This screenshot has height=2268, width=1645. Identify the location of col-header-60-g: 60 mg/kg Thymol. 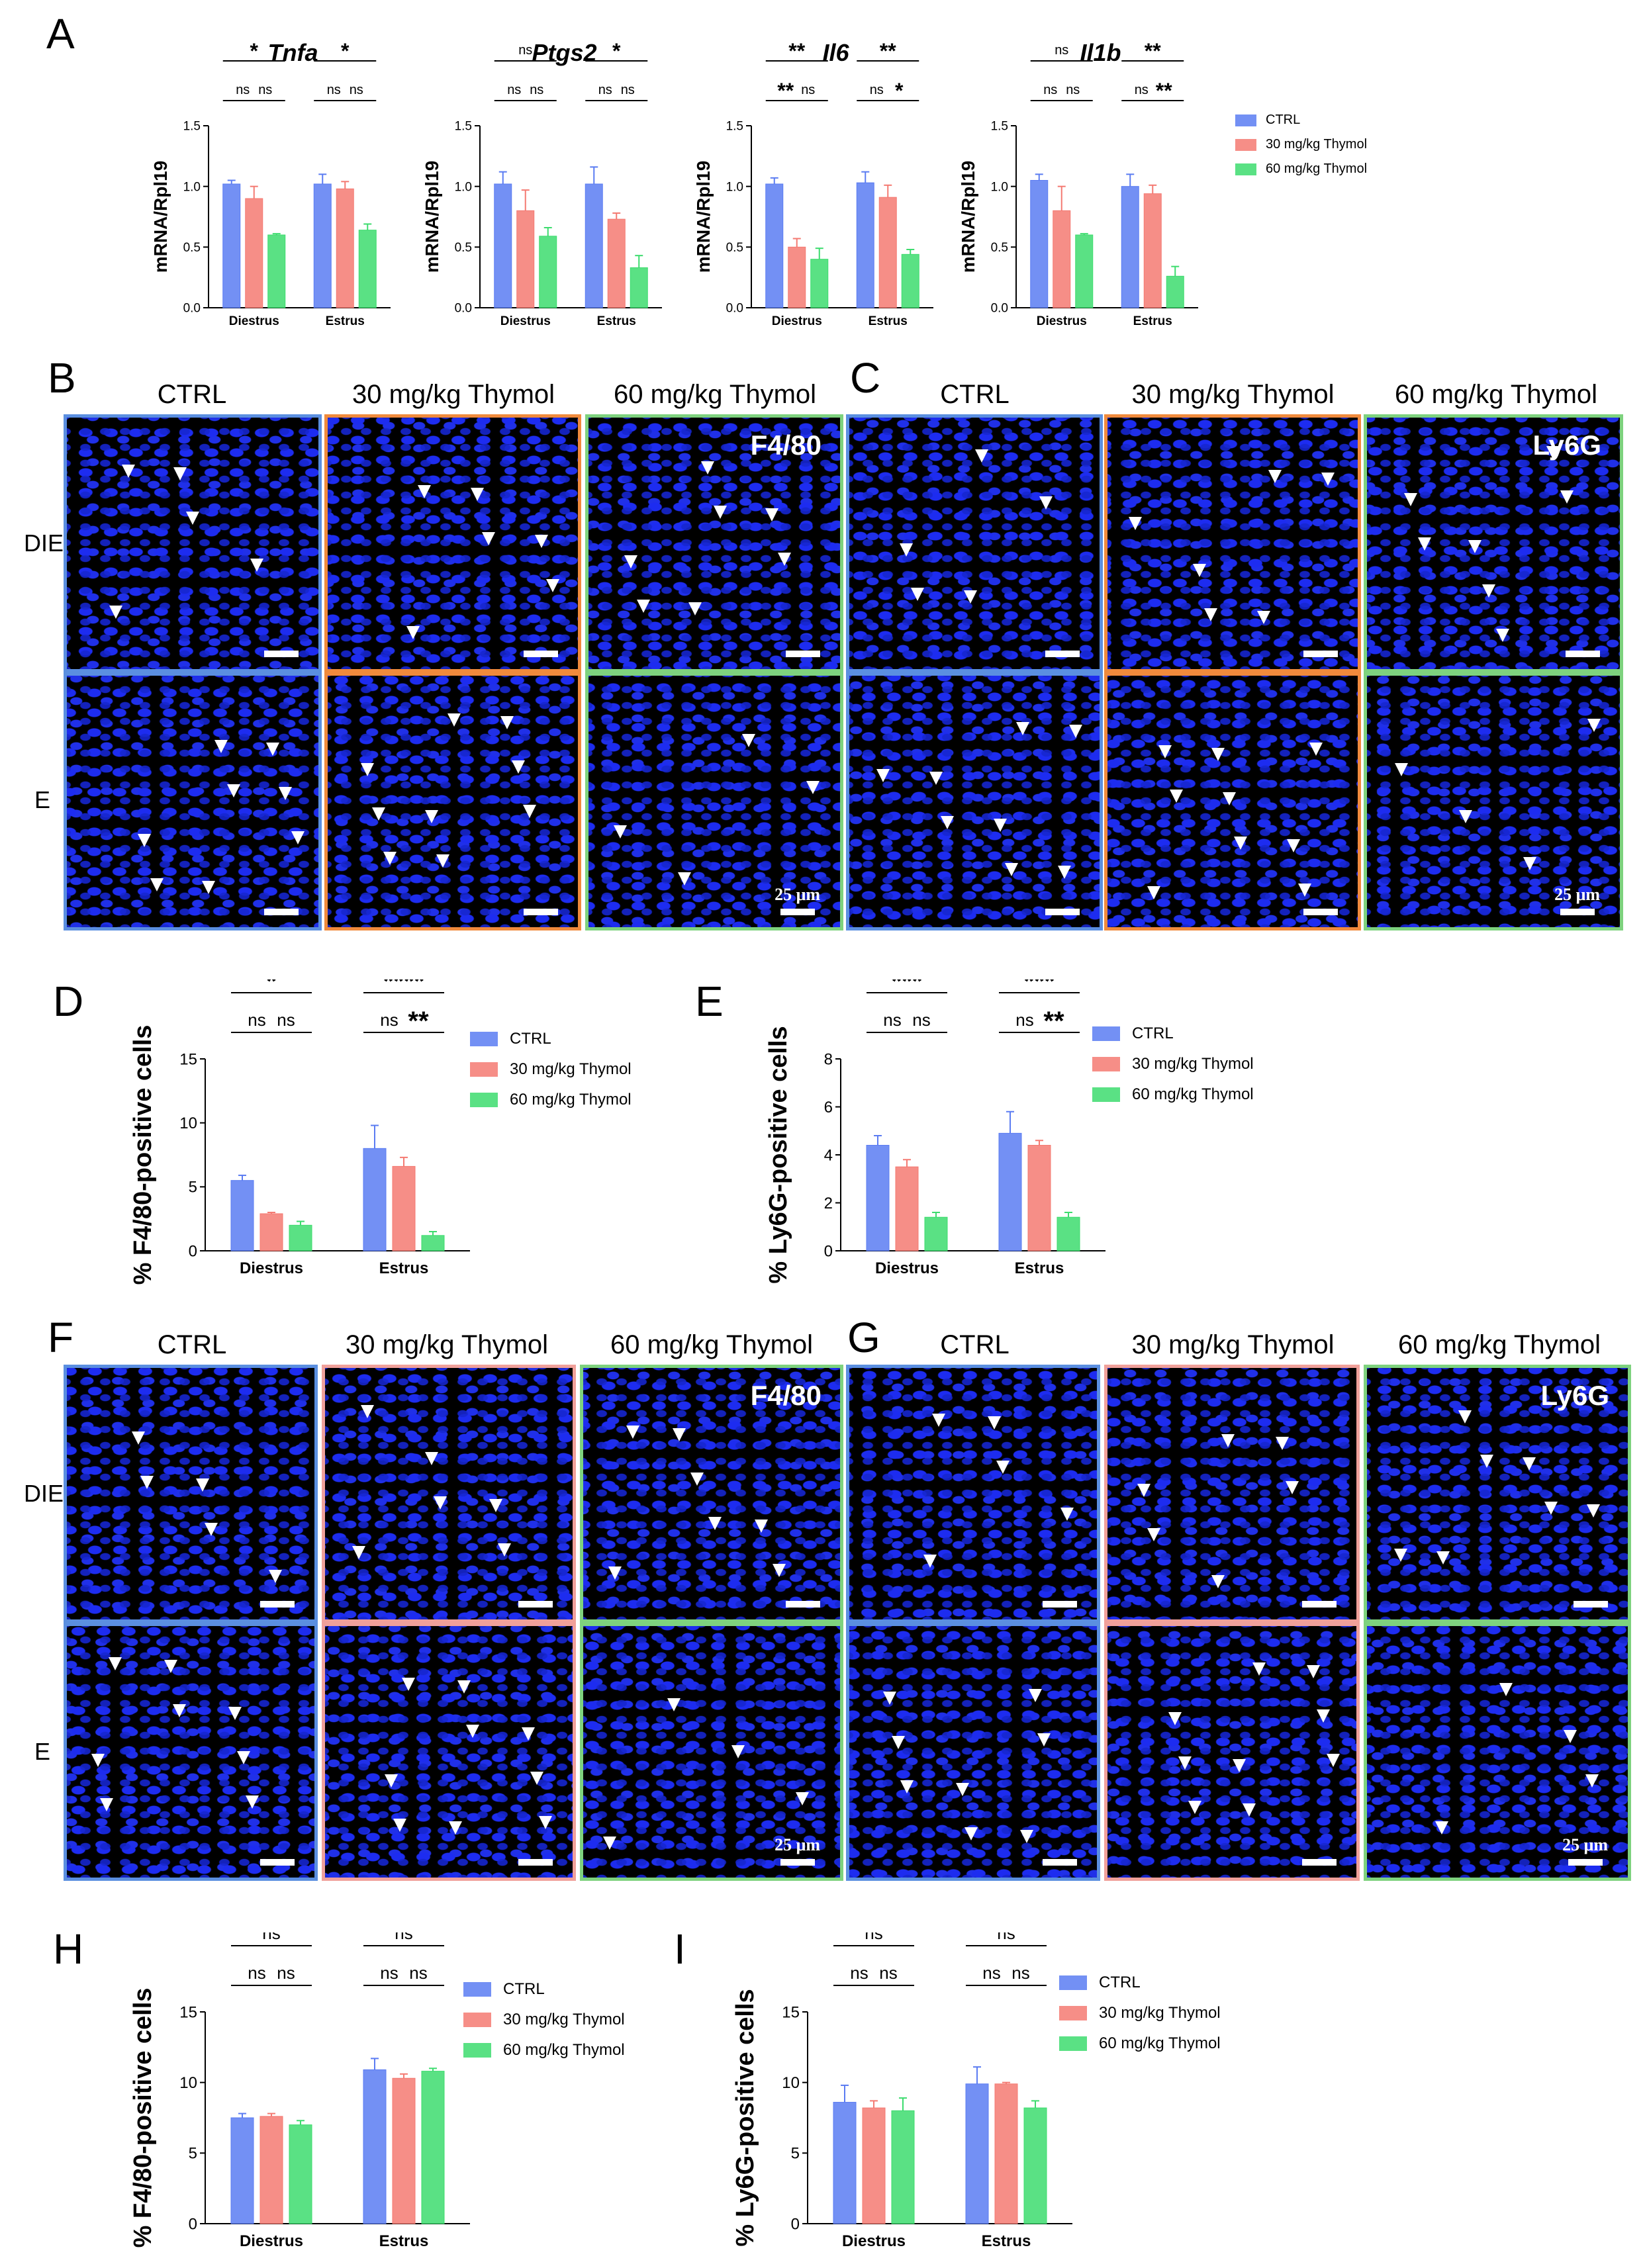
(1499, 1344).